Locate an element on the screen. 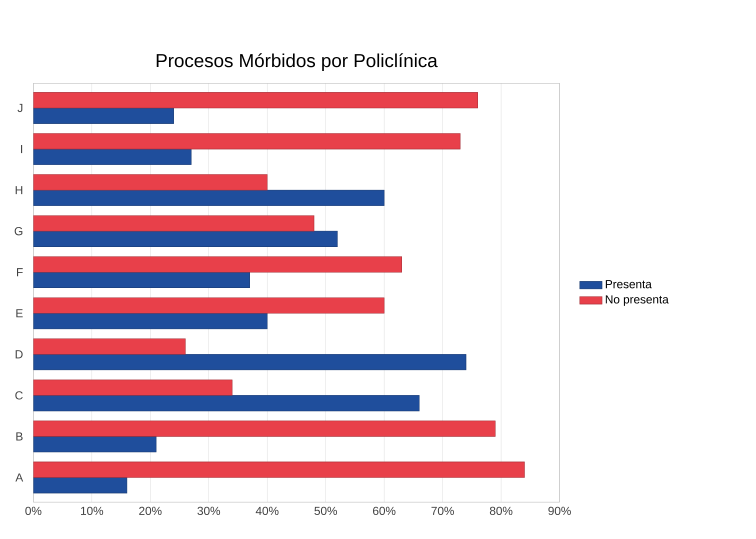 The image size is (756, 539). x-tick-label: 10% is located at coordinates (92, 510).